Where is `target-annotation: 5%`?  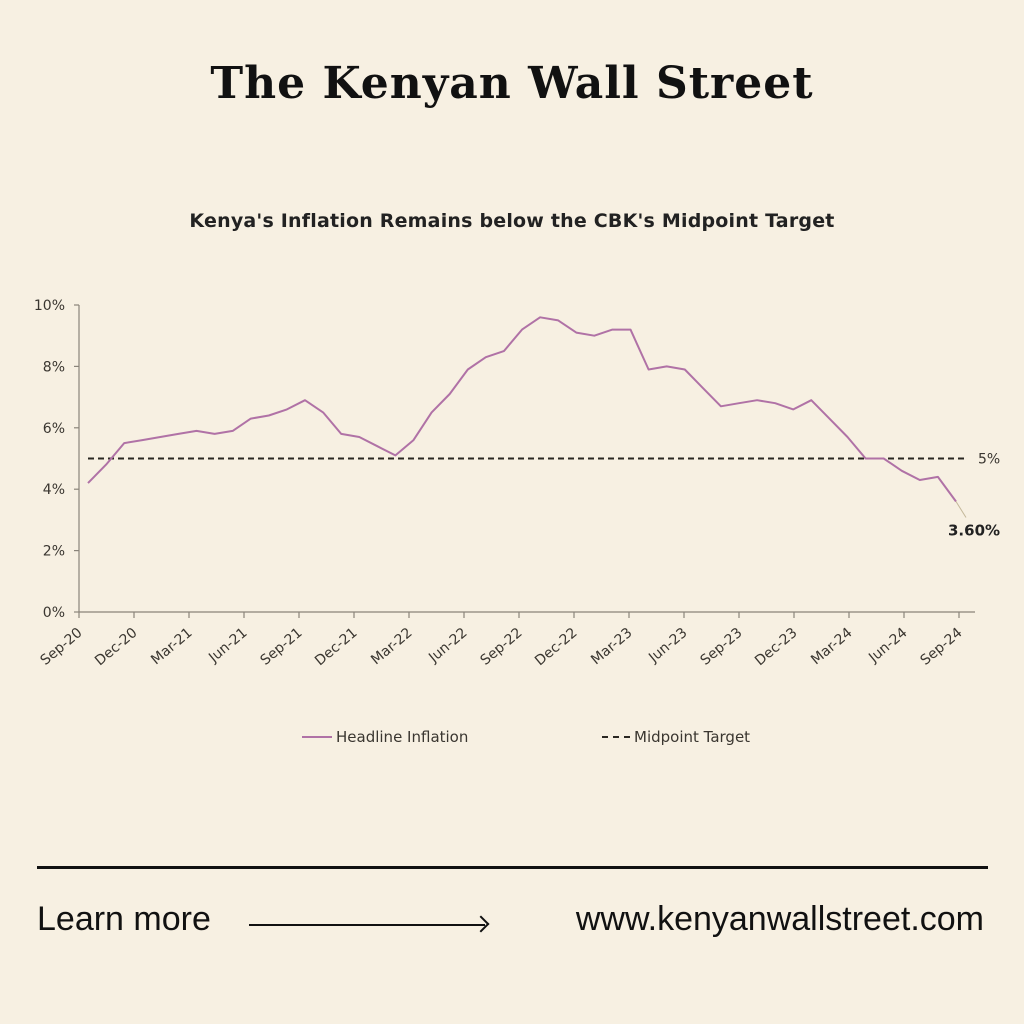 target-annotation: 5% is located at coordinates (989, 460).